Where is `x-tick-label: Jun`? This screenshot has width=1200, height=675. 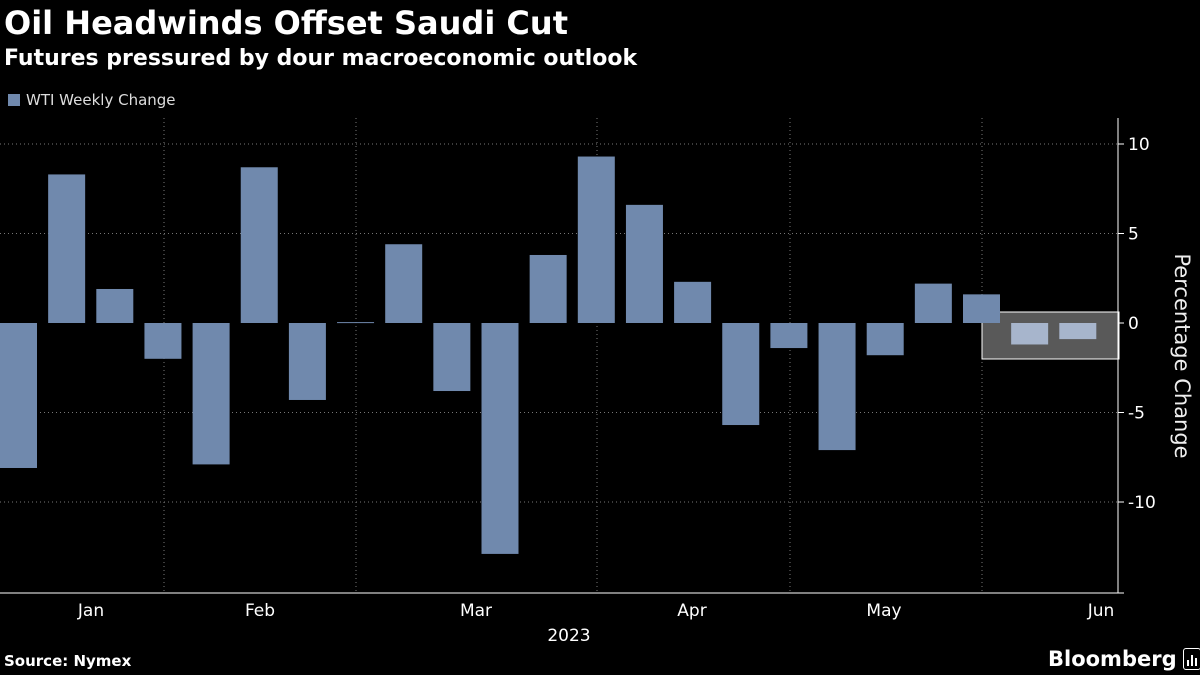 x-tick-label: Jun is located at coordinates (1101, 611).